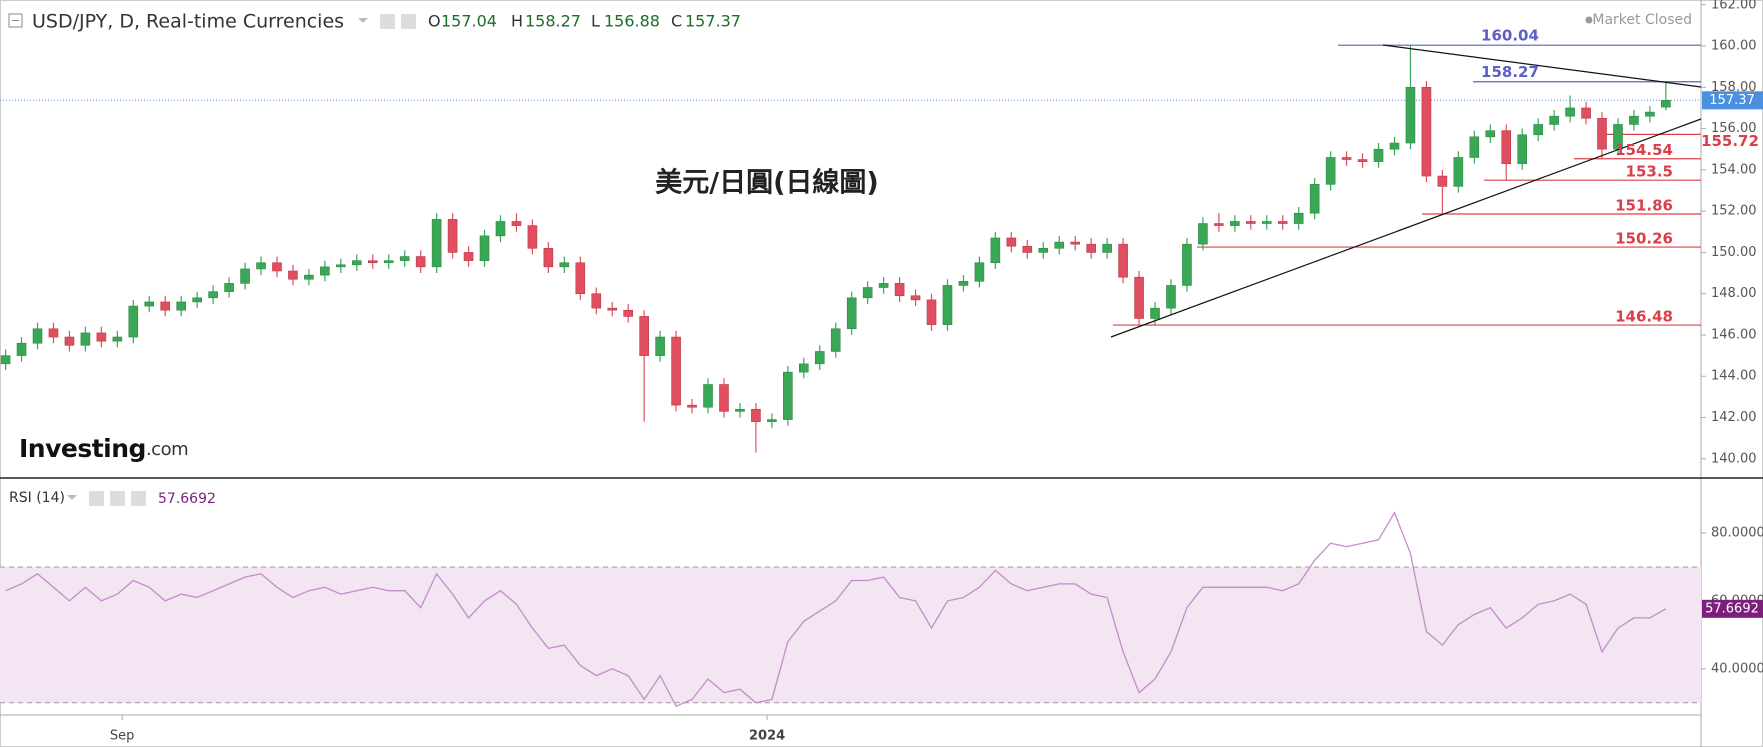 This screenshot has width=1763, height=747. I want to click on level-label-bg, so click(1732, 141).